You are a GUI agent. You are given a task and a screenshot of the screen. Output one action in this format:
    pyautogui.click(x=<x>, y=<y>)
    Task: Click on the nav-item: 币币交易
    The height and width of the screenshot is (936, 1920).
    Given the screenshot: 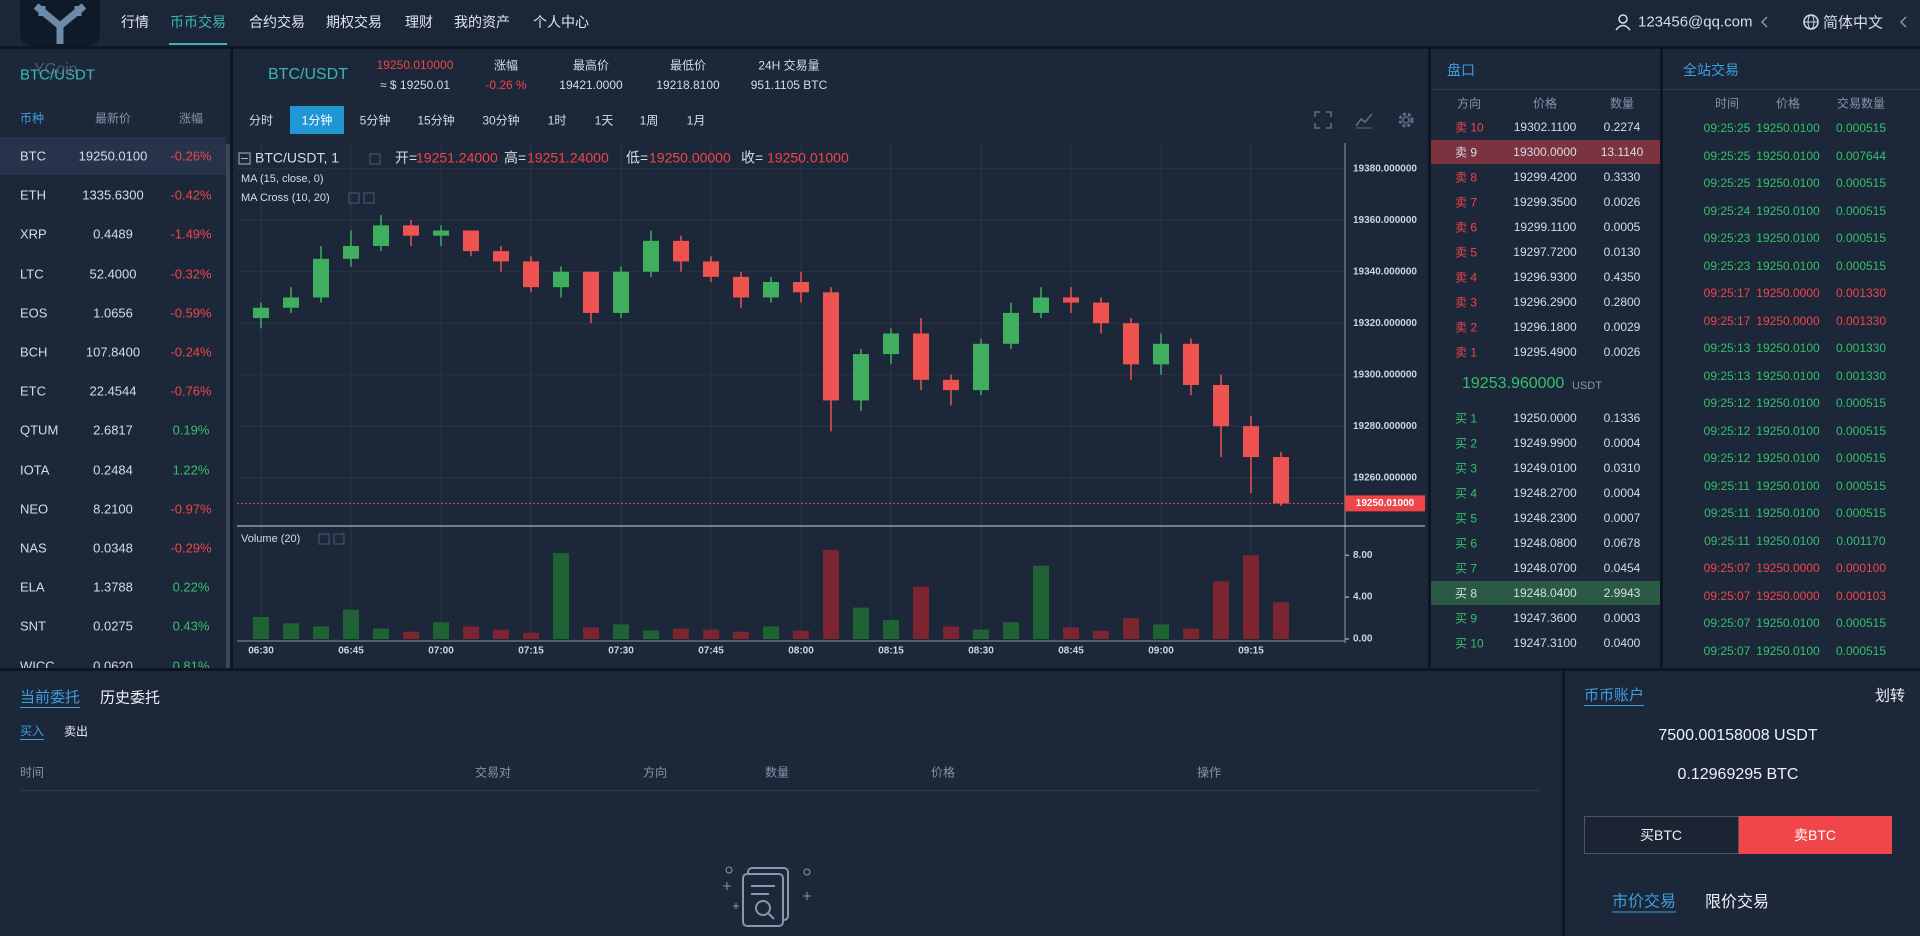 What is the action you would take?
    pyautogui.click(x=198, y=22)
    